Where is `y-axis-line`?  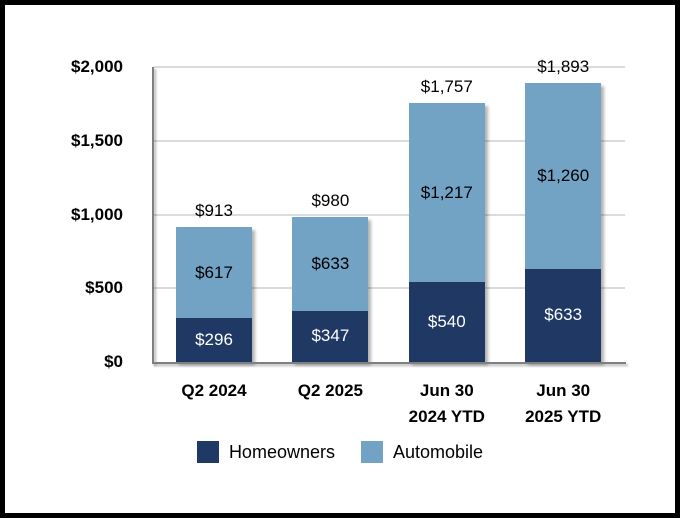 y-axis-line is located at coordinates (153, 215).